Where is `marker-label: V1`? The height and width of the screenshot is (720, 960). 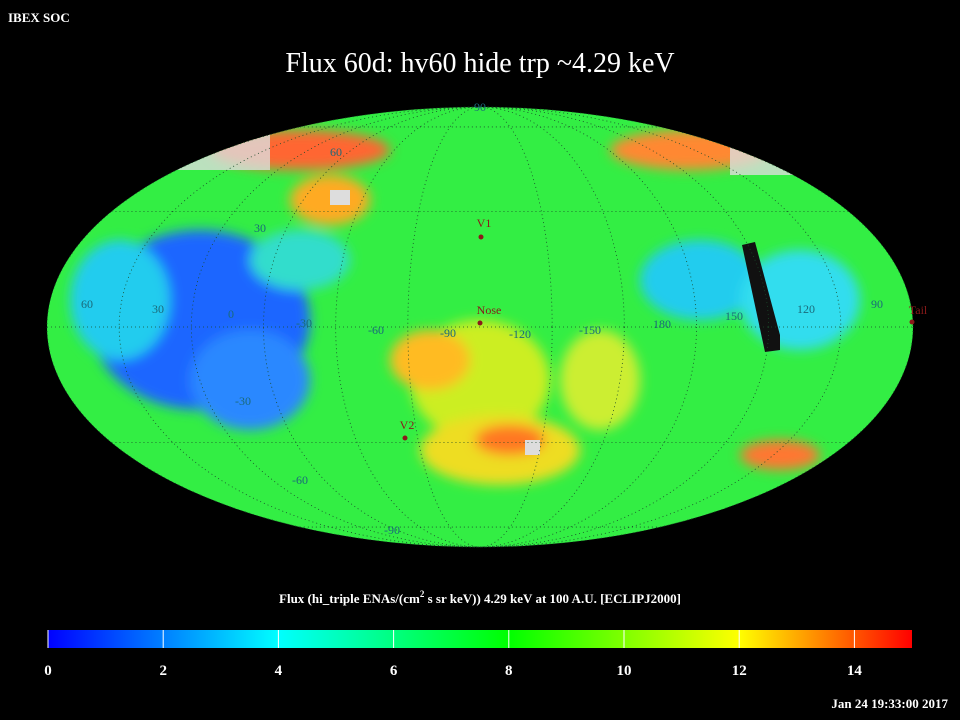 marker-label: V1 is located at coordinates (484, 223).